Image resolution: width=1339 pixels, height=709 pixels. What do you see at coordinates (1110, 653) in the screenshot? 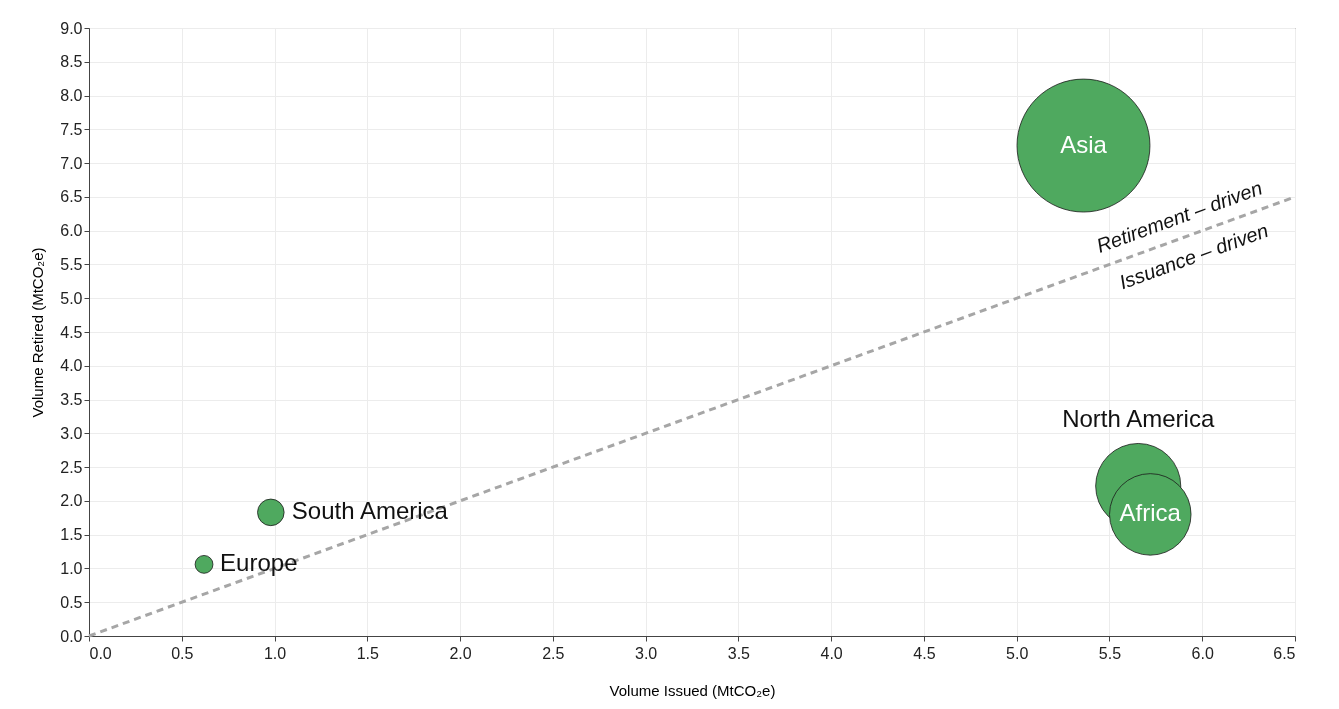
I see `x-tick-label: 5.5` at bounding box center [1110, 653].